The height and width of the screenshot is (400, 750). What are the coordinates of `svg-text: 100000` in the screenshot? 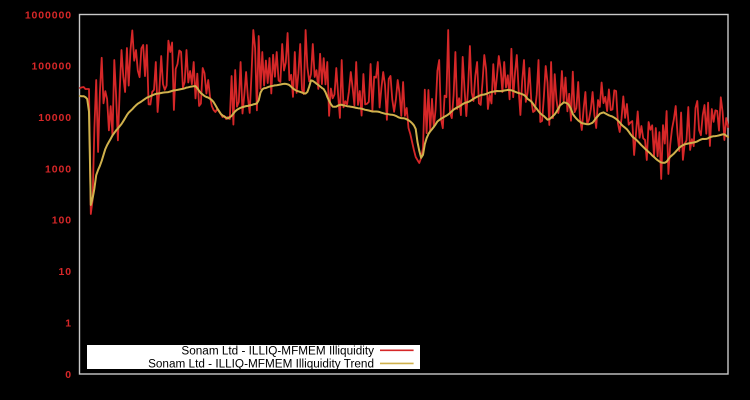 It's located at (52, 67).